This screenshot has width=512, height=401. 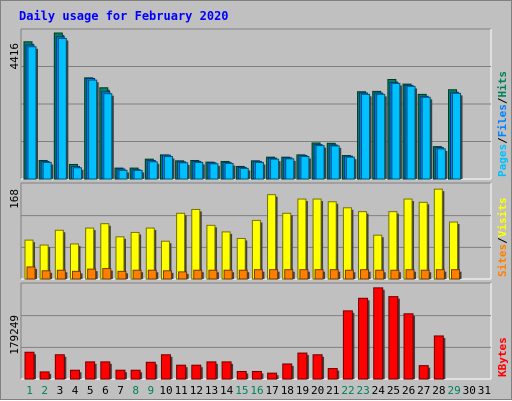 What do you see at coordinates (302, 390) in the screenshot?
I see `x-tick-label-day-19: 19` at bounding box center [302, 390].